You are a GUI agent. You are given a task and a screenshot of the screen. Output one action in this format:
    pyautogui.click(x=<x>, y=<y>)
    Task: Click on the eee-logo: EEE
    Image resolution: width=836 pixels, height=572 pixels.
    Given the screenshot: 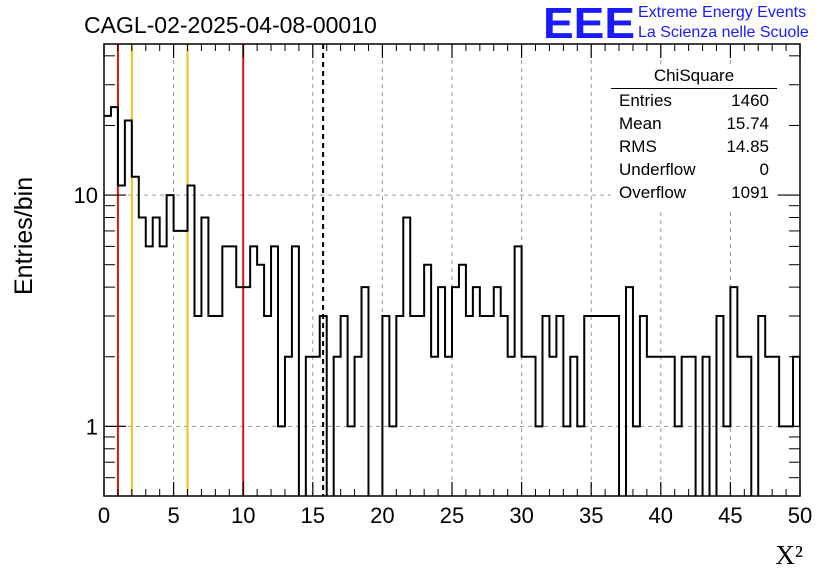 What is the action you would take?
    pyautogui.click(x=589, y=22)
    